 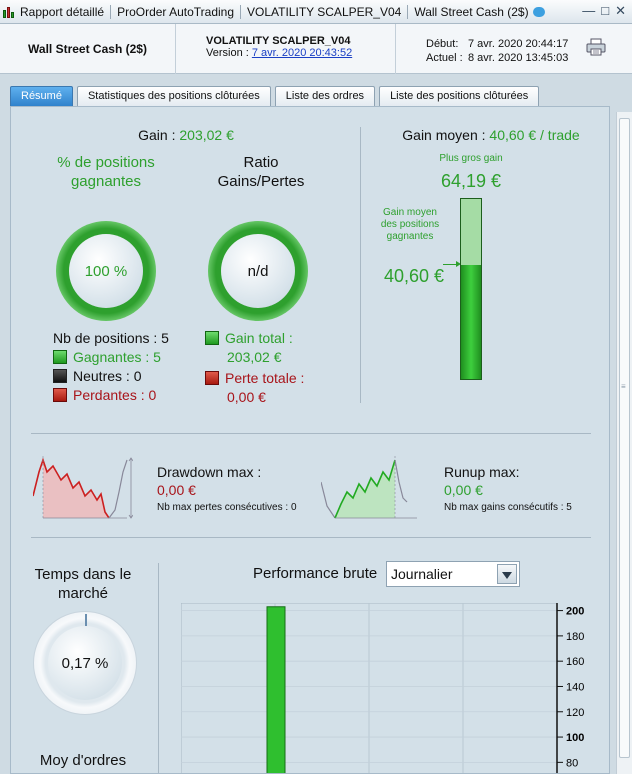 I want to click on chevron-down-icon, so click(x=507, y=574).